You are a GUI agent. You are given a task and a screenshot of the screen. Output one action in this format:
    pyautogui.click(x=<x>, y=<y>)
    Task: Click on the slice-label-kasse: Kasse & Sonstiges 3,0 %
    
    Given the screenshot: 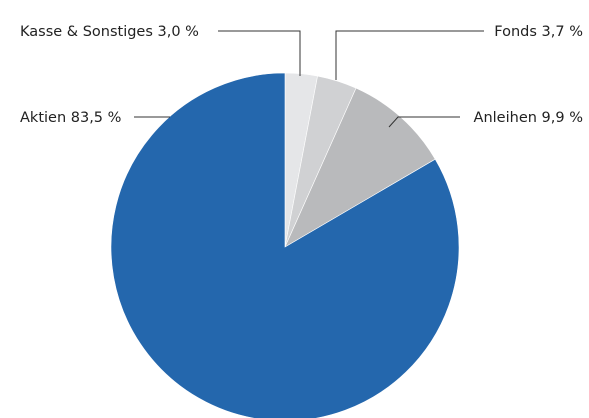 What is the action you would take?
    pyautogui.click(x=109, y=32)
    